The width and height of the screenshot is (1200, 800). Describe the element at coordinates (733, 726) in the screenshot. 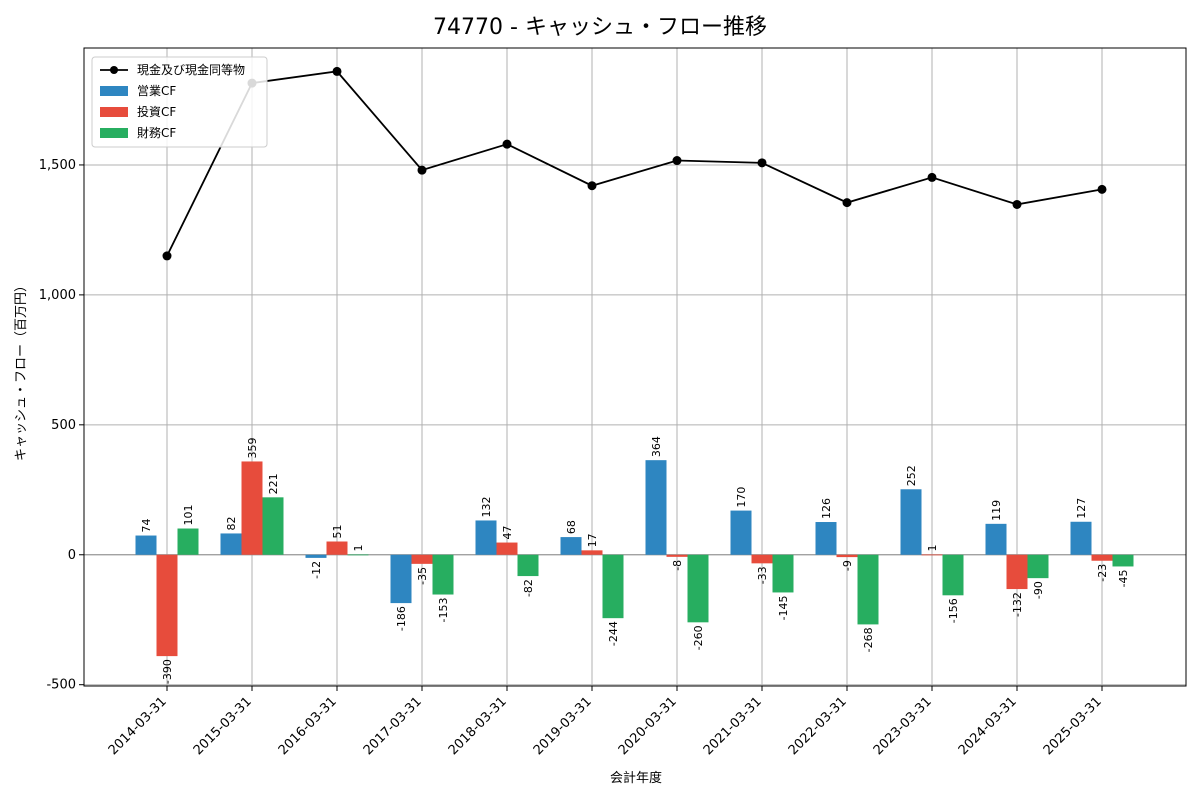

I see `x-tick-label: 2021-03-31` at that location.